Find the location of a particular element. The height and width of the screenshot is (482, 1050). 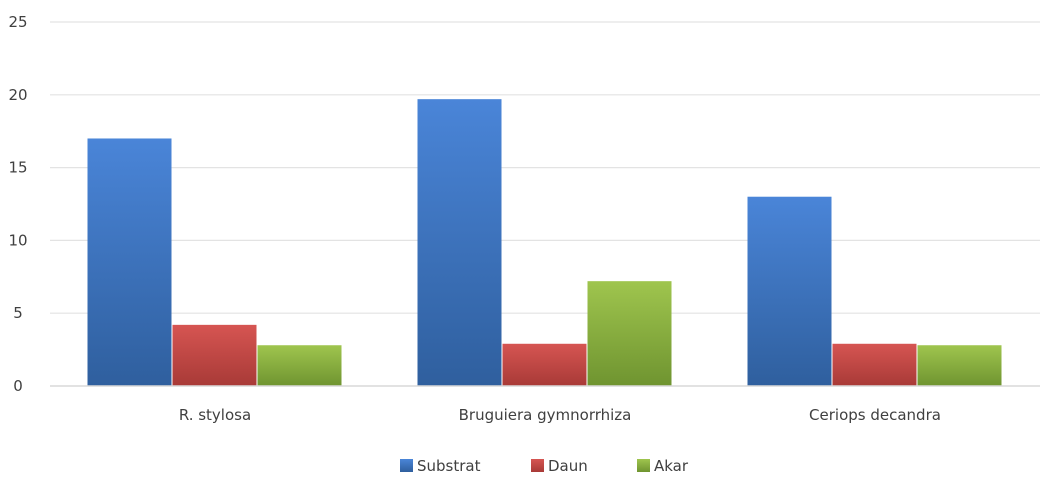

legend-label-daun: Daun is located at coordinates (568, 466).